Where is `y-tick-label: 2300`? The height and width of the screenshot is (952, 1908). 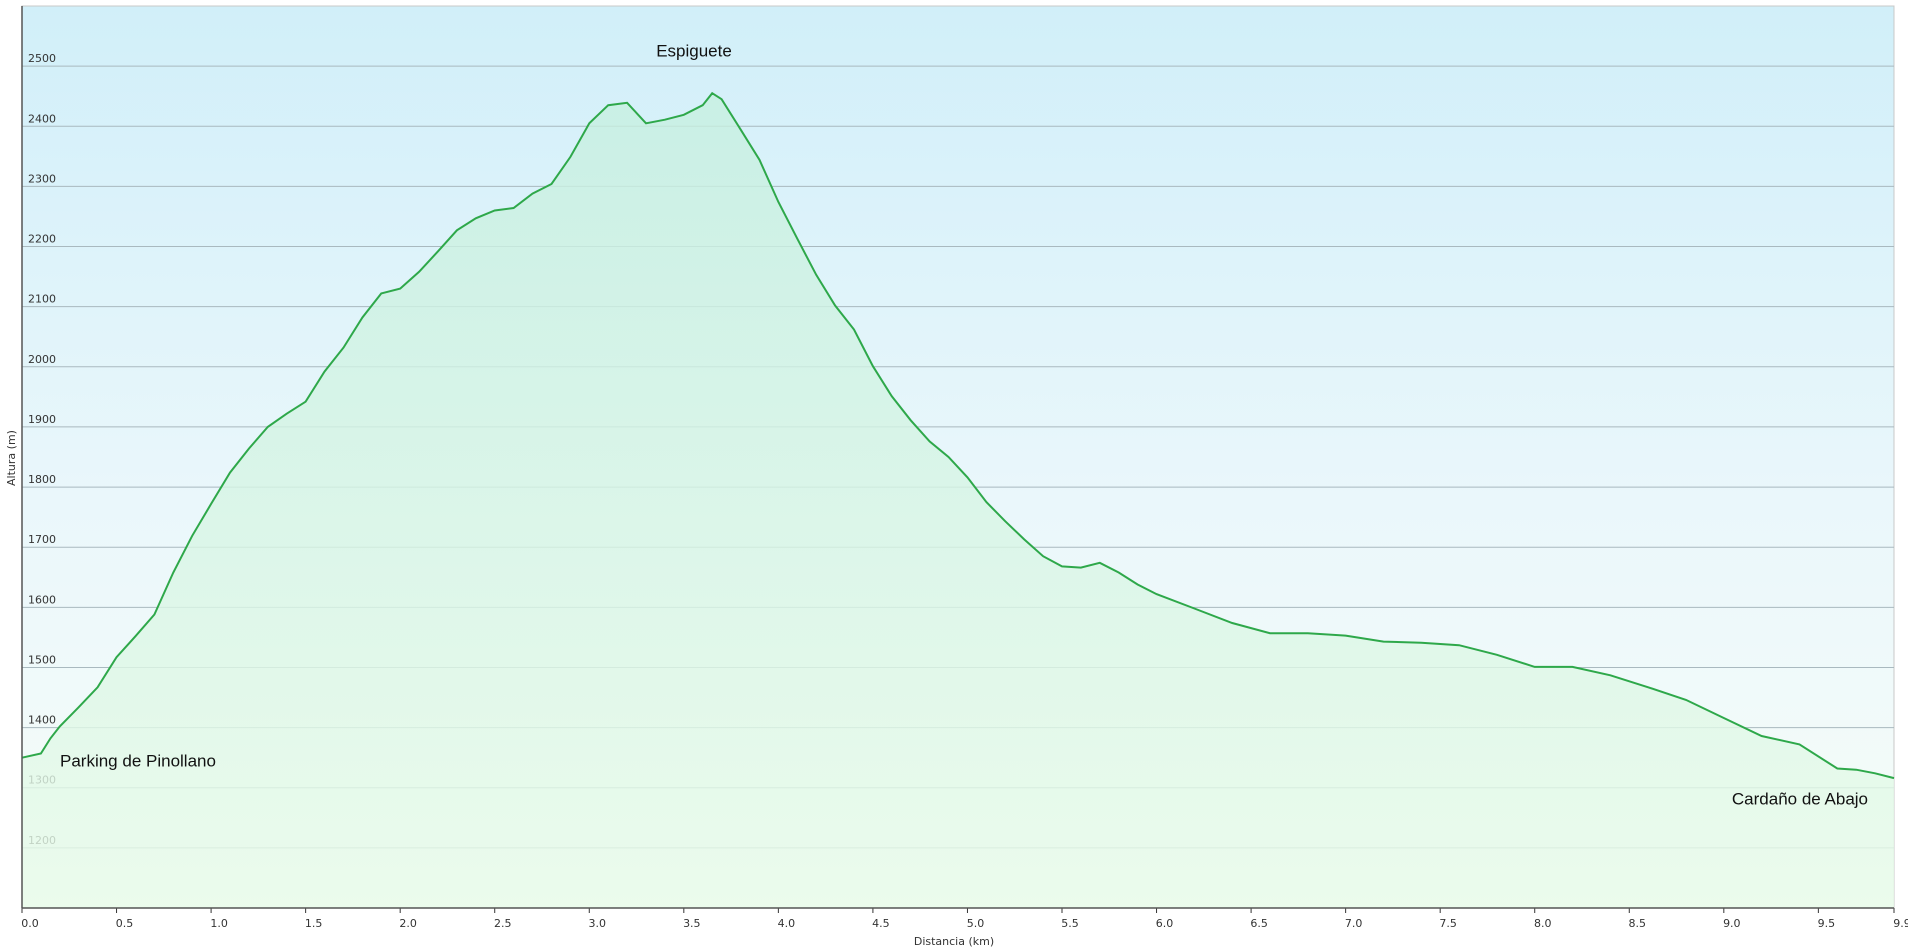
y-tick-label: 2300 is located at coordinates (42, 178).